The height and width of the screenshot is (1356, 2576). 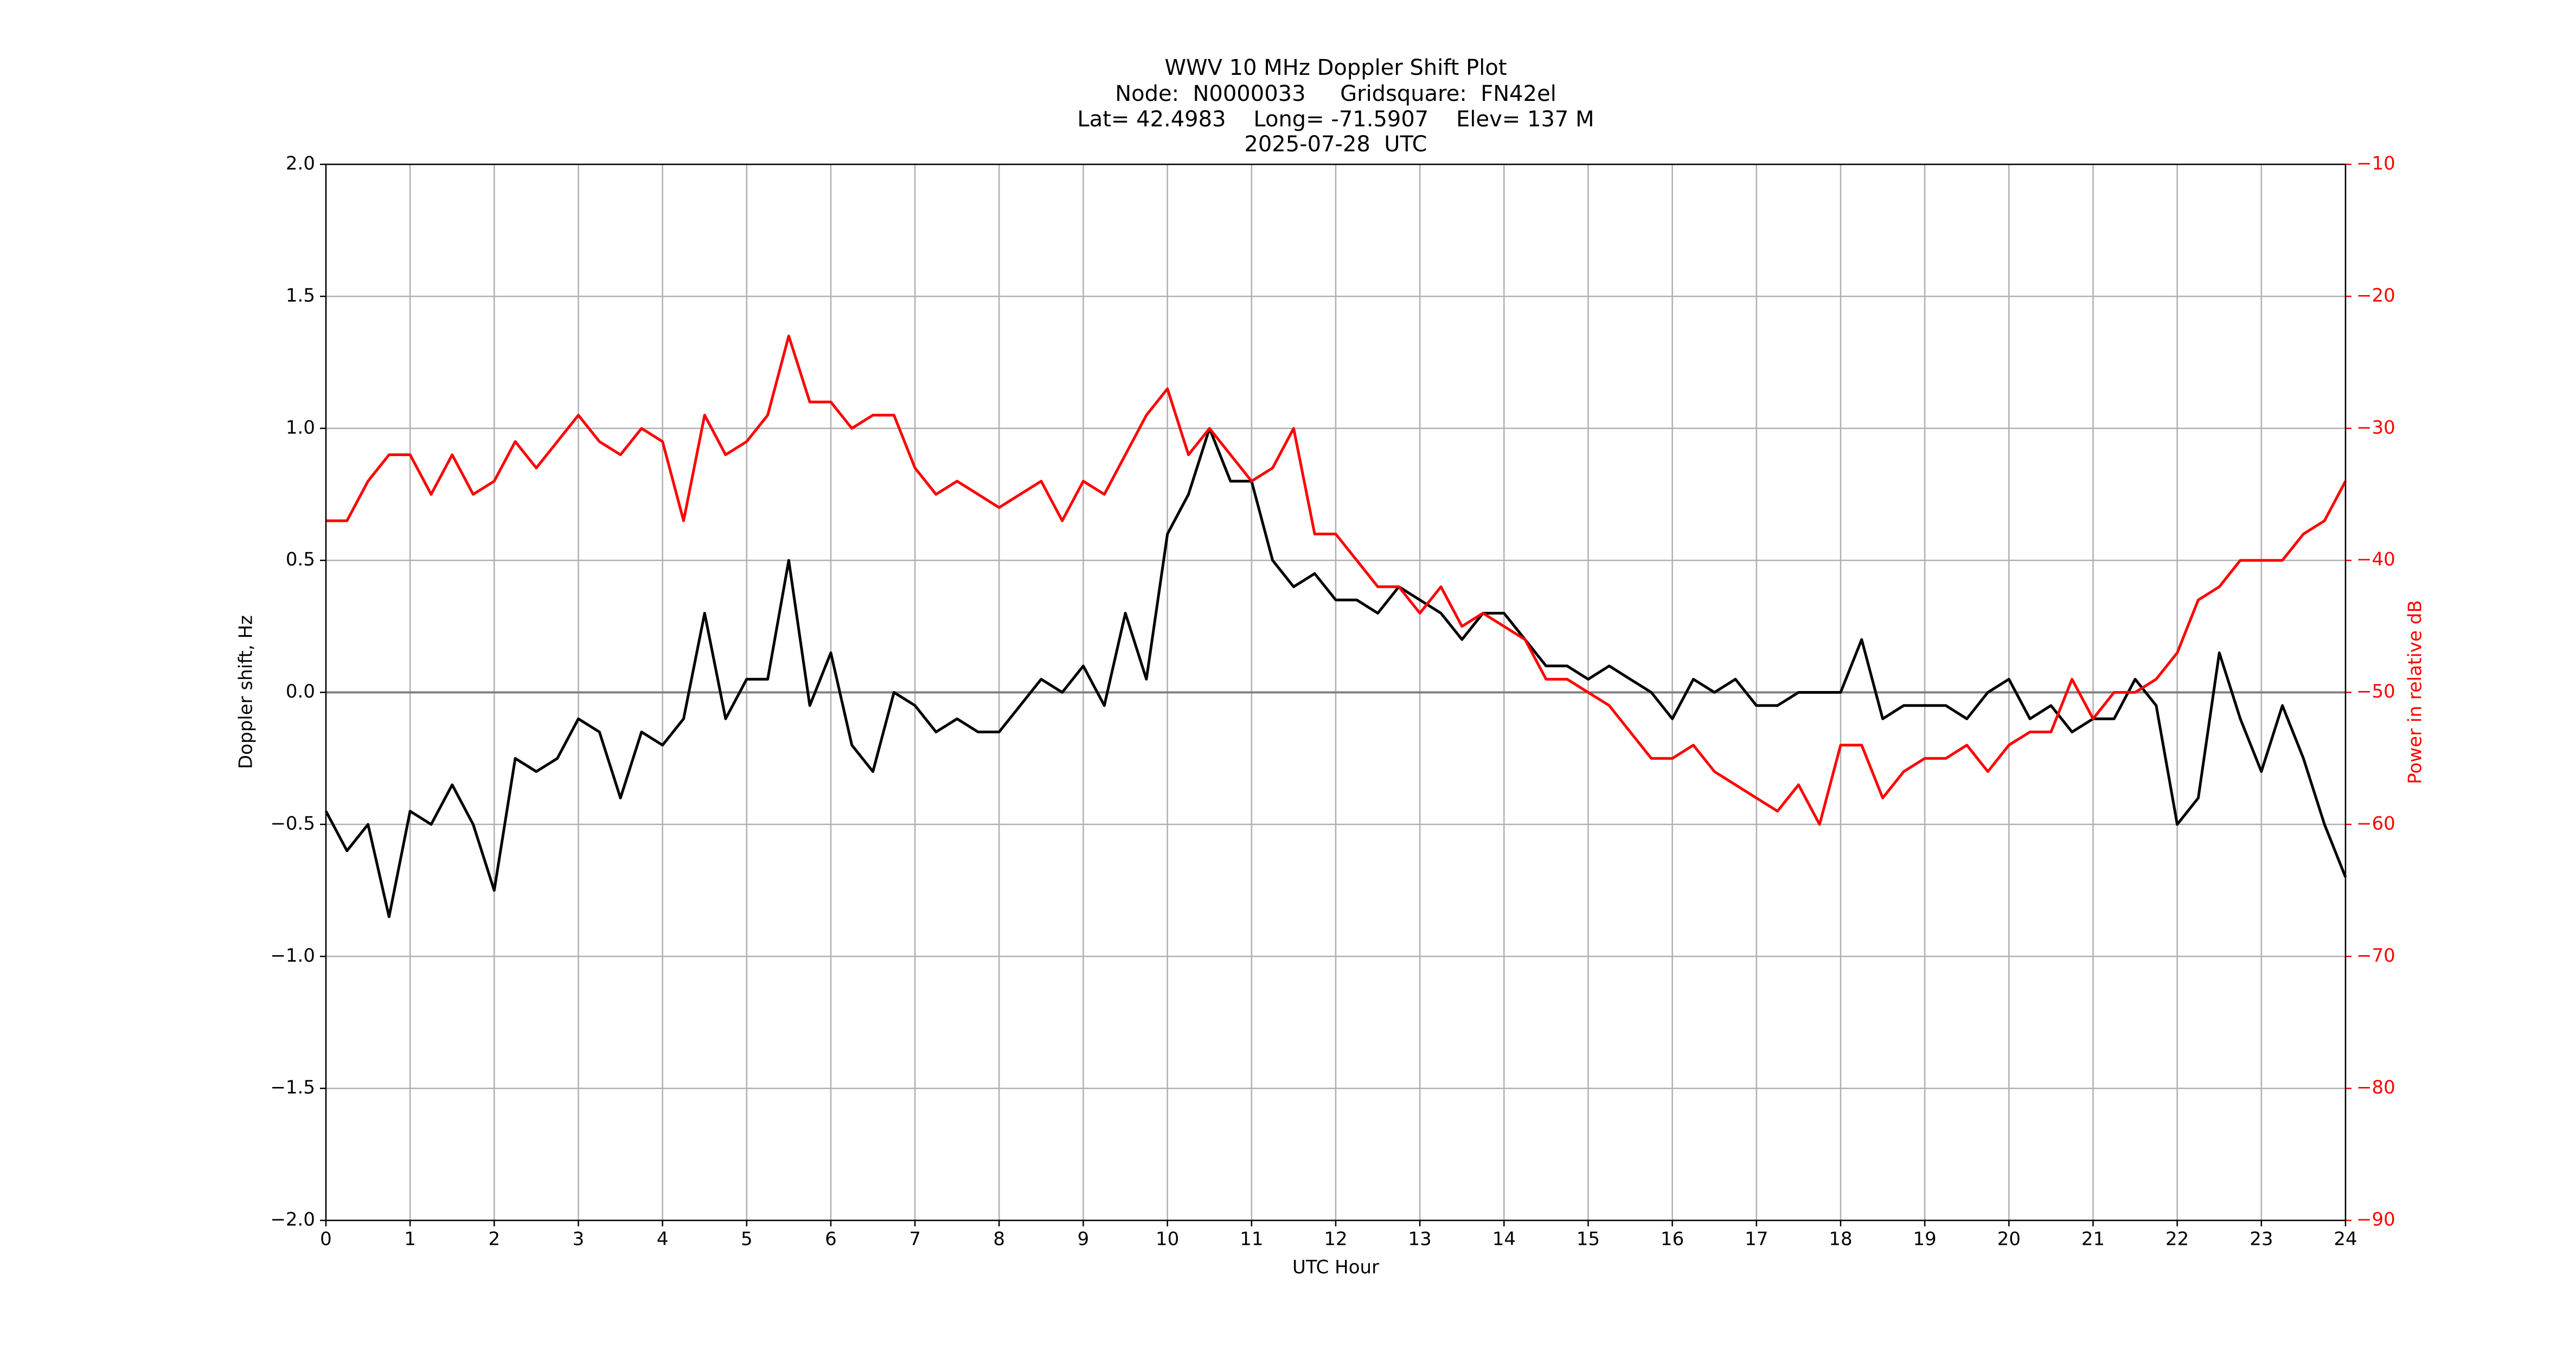 I want to click on y-tick-label: −1.0, so click(x=292, y=956).